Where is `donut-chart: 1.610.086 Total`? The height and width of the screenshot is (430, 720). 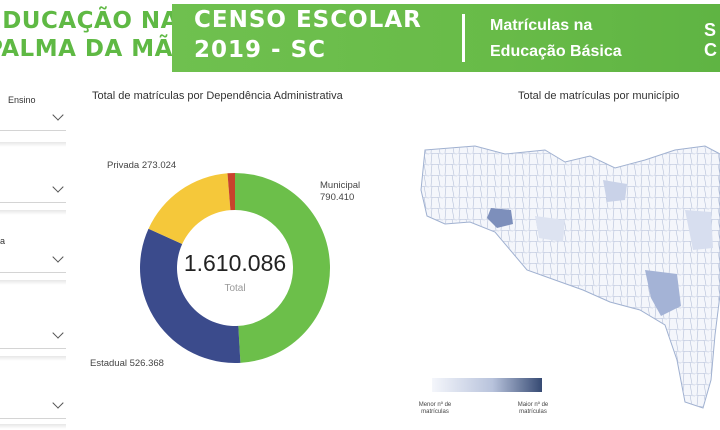
donut-chart: 1.610.086 Total is located at coordinates (235, 268).